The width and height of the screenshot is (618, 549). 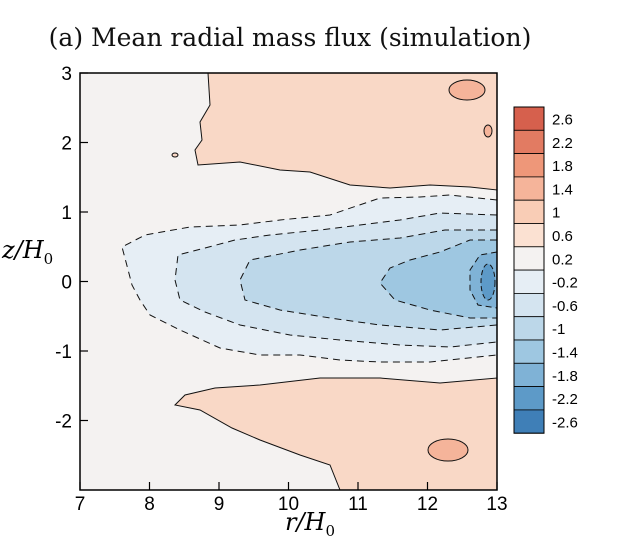 I want to click on x-tick-label: 11, so click(x=358, y=504).